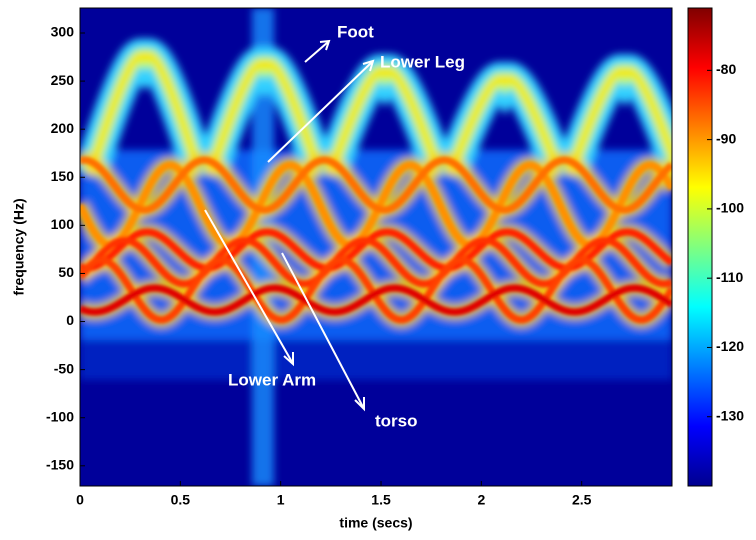 The image size is (756, 540). I want to click on y-tick-label: 250, so click(63, 80).